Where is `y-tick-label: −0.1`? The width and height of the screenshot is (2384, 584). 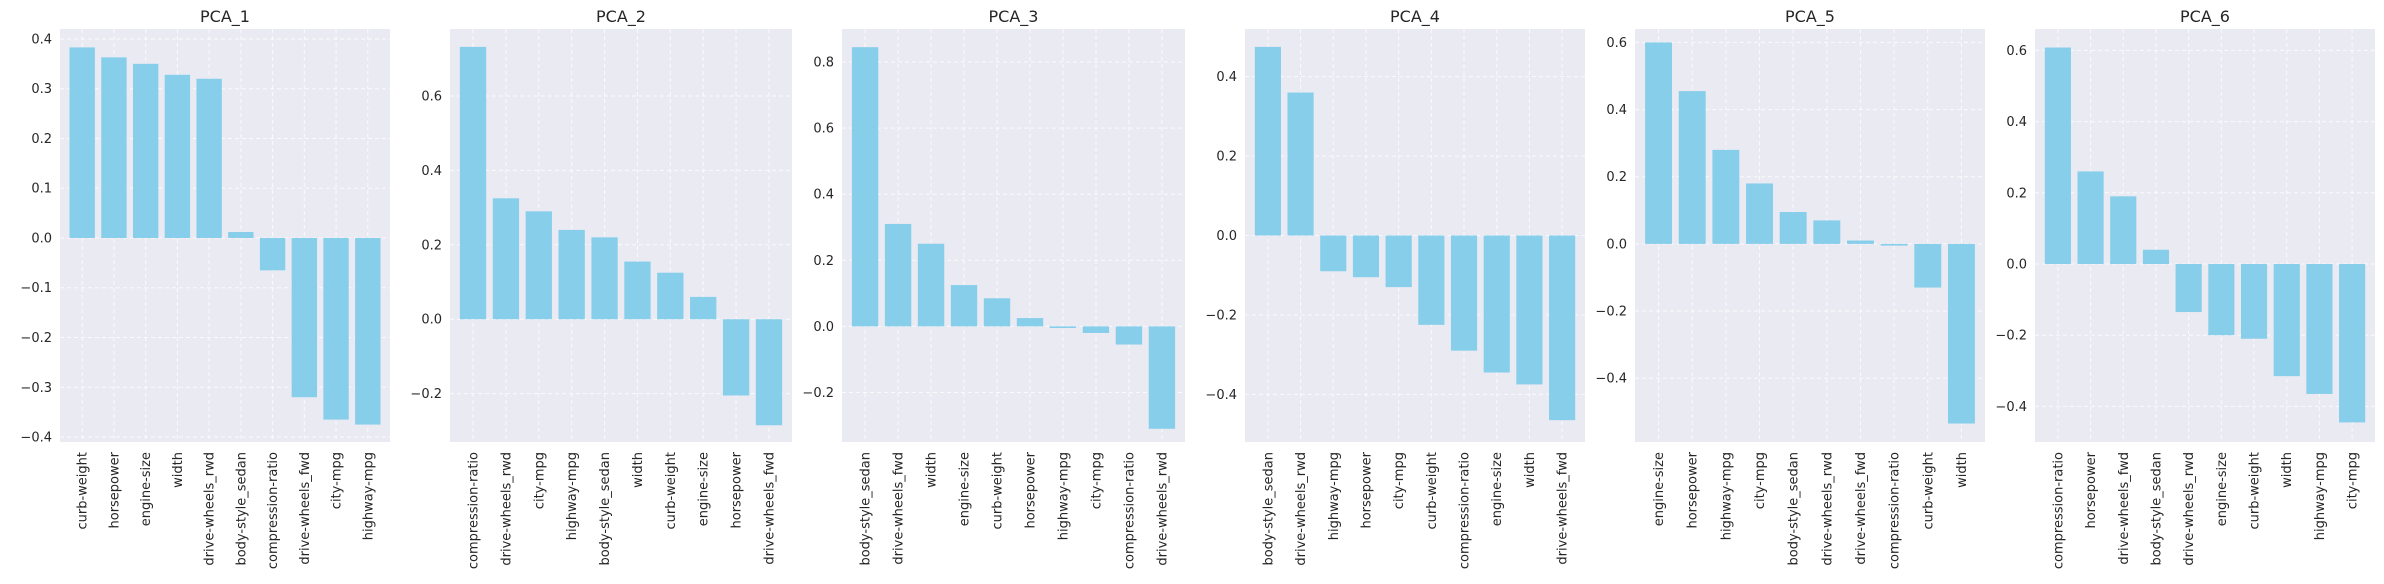 y-tick-label: −0.1 is located at coordinates (36, 288).